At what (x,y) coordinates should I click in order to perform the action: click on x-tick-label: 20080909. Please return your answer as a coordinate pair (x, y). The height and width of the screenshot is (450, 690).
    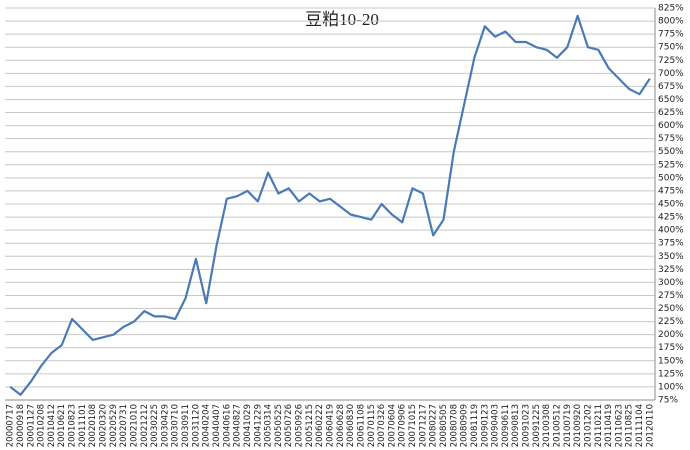
    Looking at the image, I should click on (465, 425).